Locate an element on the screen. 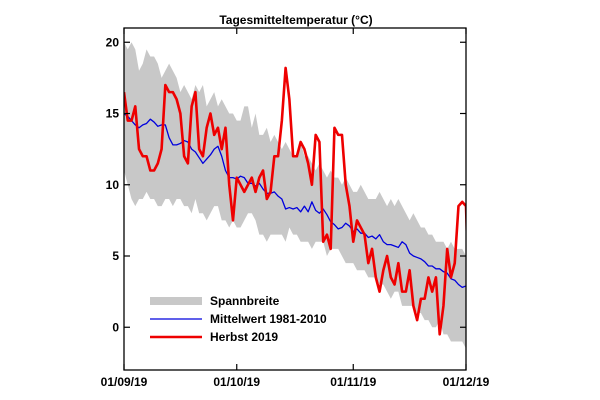 The width and height of the screenshot is (600, 400). y-tick-label: 0 is located at coordinates (115, 327).